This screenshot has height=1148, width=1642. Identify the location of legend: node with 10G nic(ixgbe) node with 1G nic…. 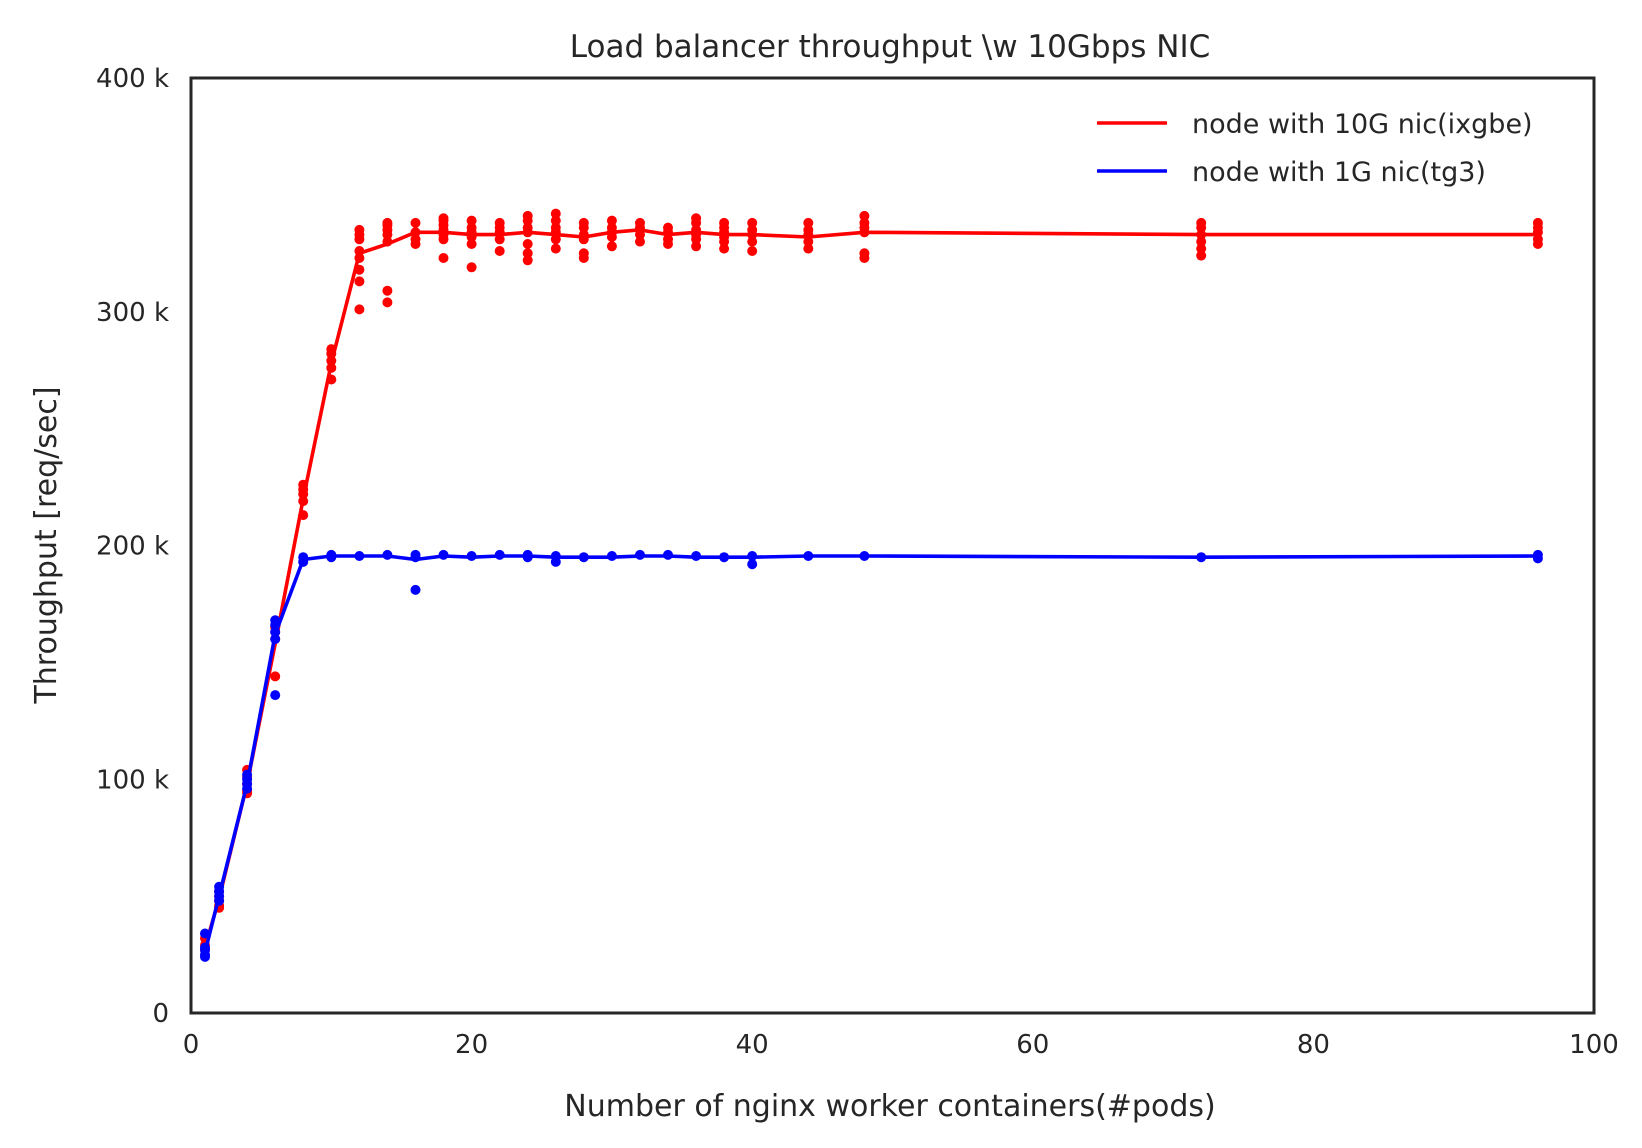
(1315, 148).